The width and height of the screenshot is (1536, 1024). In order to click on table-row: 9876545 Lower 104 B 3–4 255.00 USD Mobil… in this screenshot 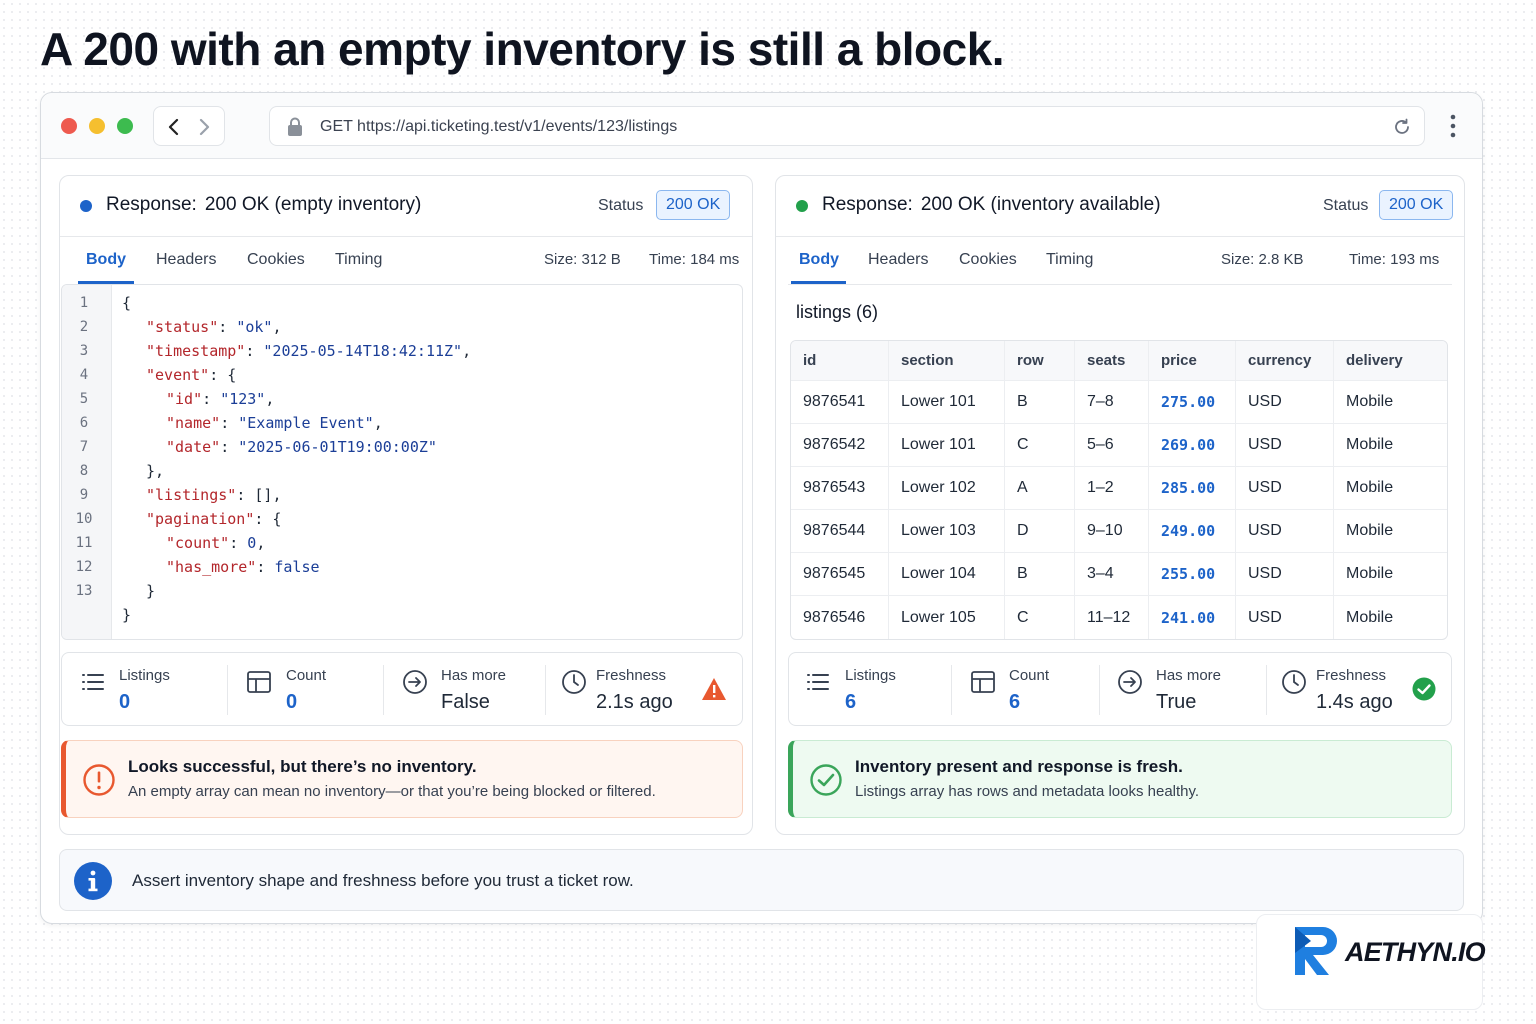, I will do `click(1119, 574)`.